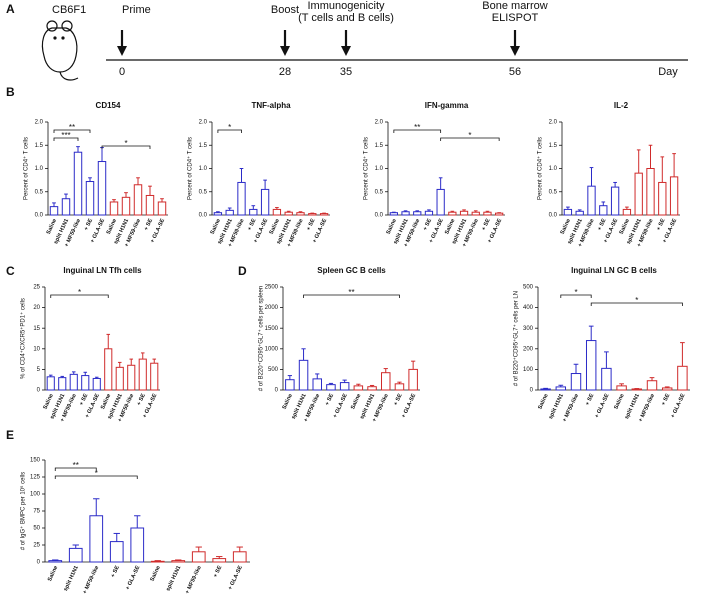  What do you see at coordinates (528, 288) in the screenshot?
I see `y-tick-label: 500` at bounding box center [528, 288].